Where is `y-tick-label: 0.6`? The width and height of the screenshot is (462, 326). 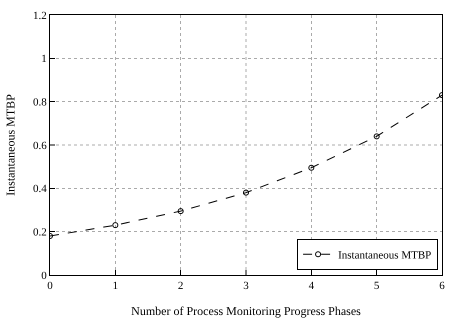 y-tick-label: 0.6 is located at coordinates (40, 146).